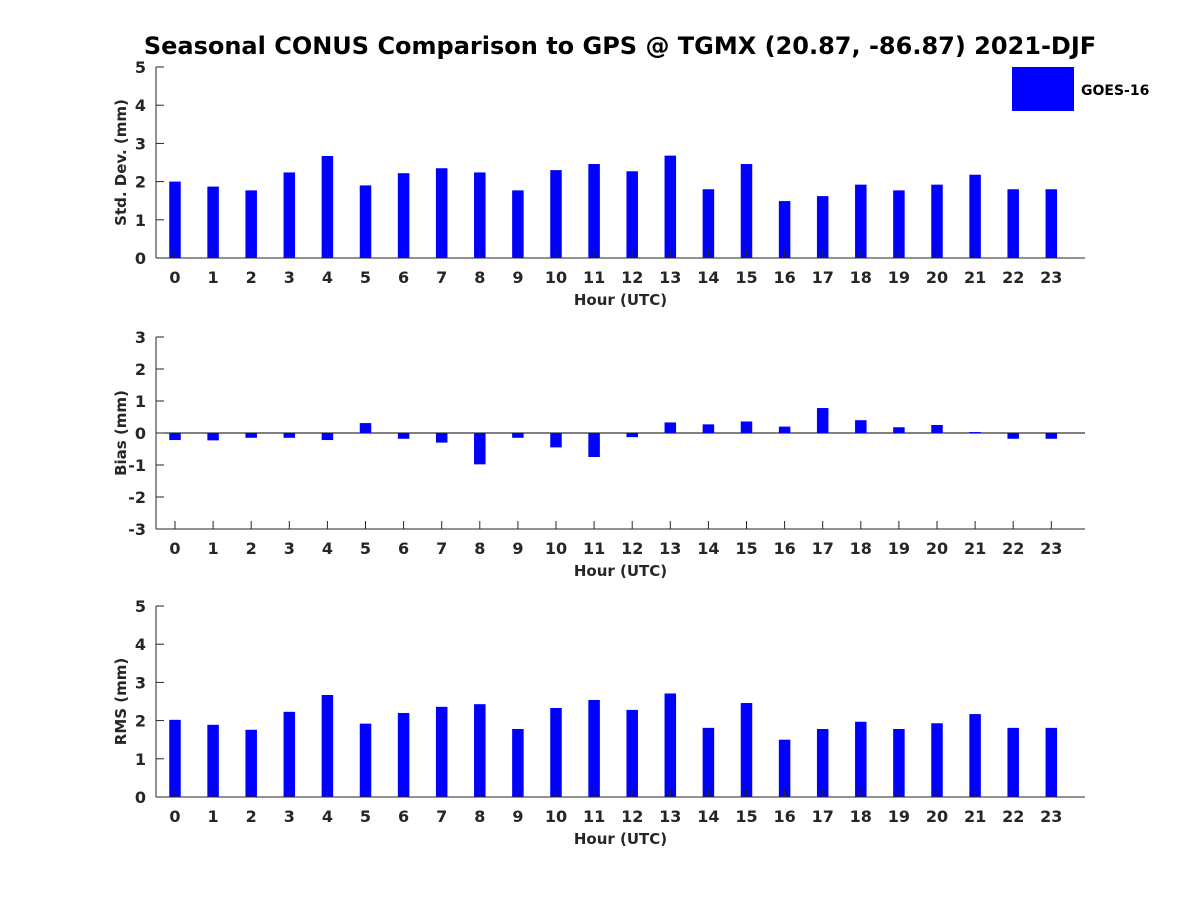 Image resolution: width=1200 pixels, height=900 pixels. I want to click on bias-x-tick-label: 5, so click(365, 548).